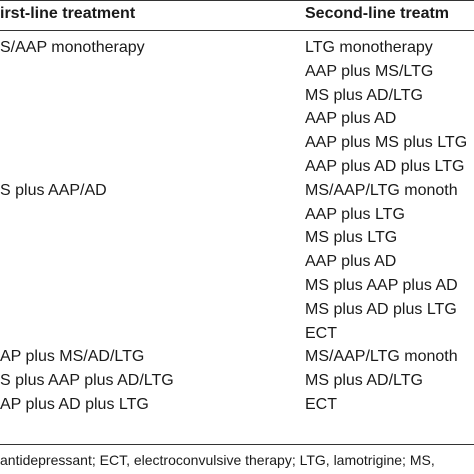  What do you see at coordinates (355, 214) in the screenshot?
I see `second-line-cell: AAP plus LTG` at bounding box center [355, 214].